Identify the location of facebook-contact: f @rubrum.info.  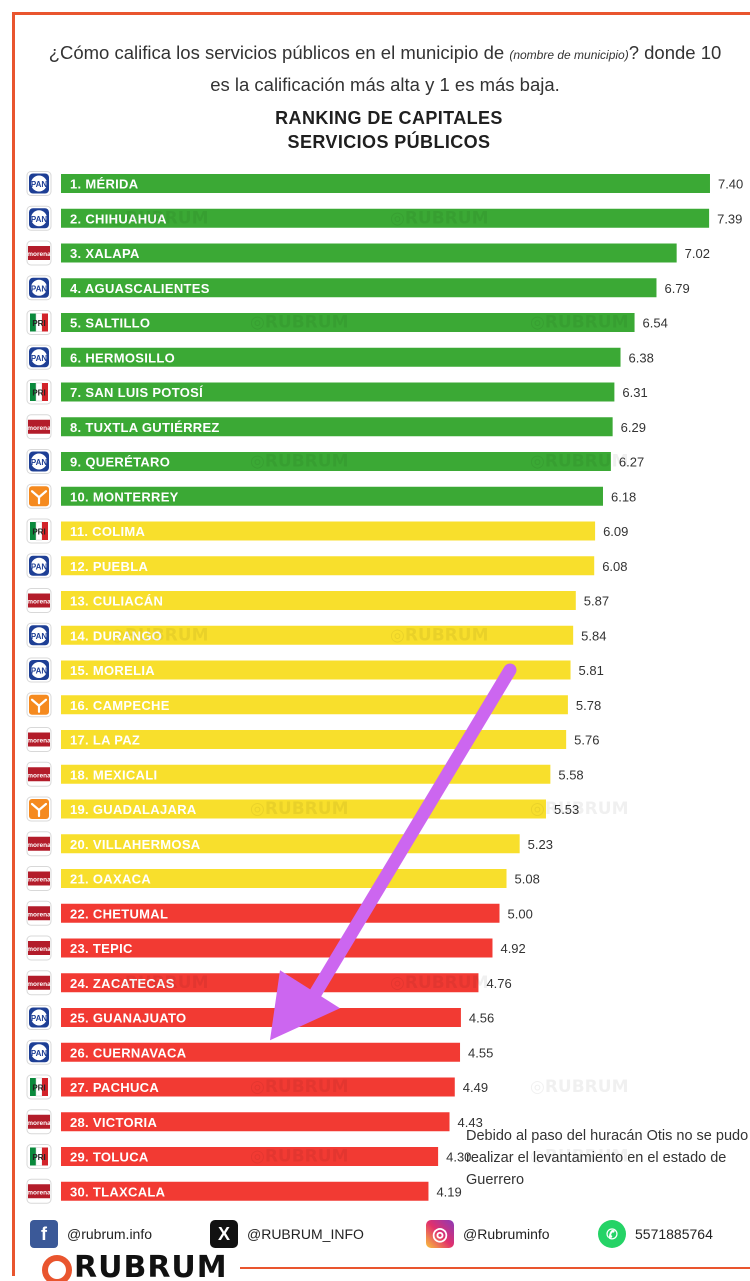
(91, 1234).